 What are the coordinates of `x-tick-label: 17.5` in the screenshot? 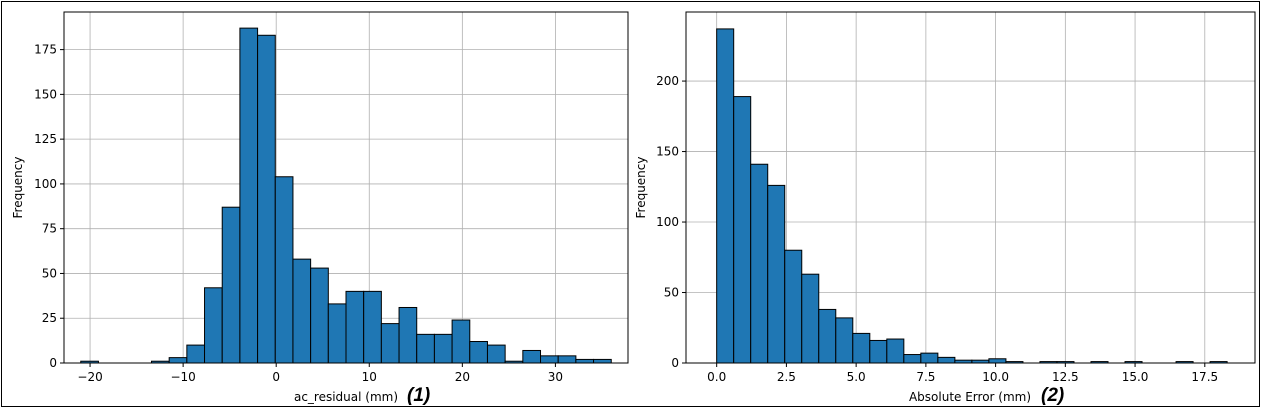 It's located at (1204, 377).